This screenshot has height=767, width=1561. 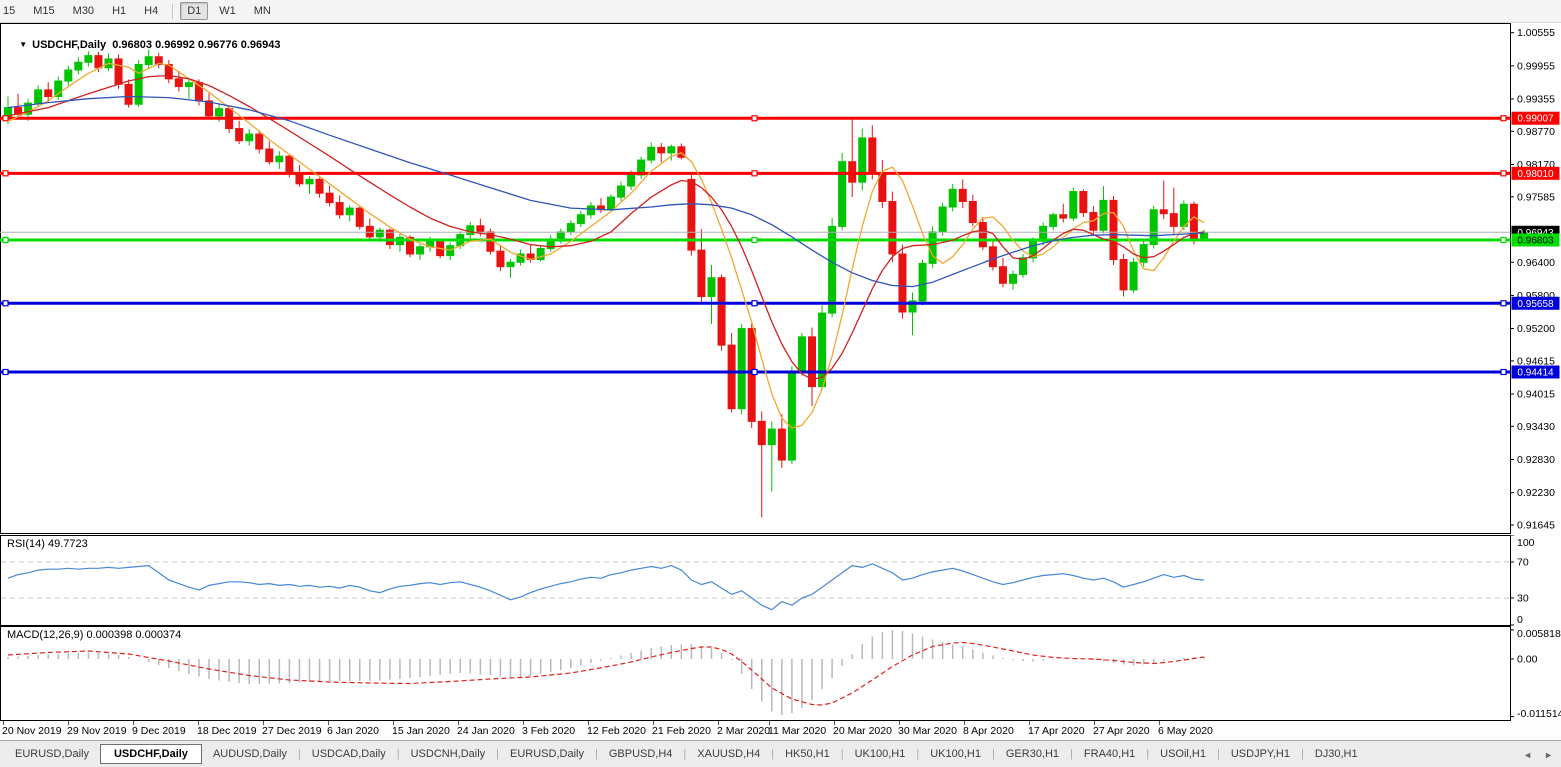 I want to click on rsi-panel: 100 70 30 0, so click(x=780, y=580).